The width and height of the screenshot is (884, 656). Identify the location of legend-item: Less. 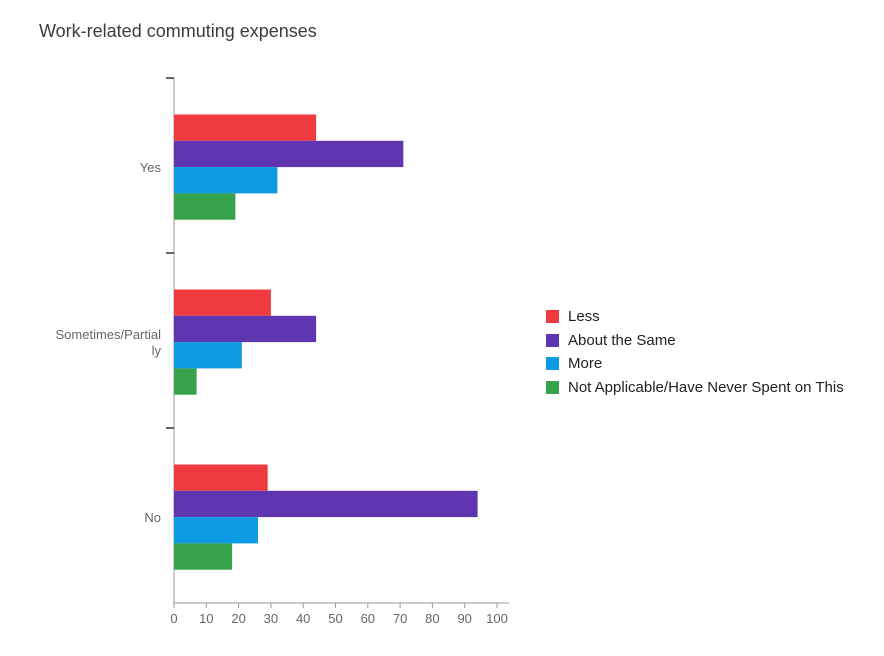
(695, 317).